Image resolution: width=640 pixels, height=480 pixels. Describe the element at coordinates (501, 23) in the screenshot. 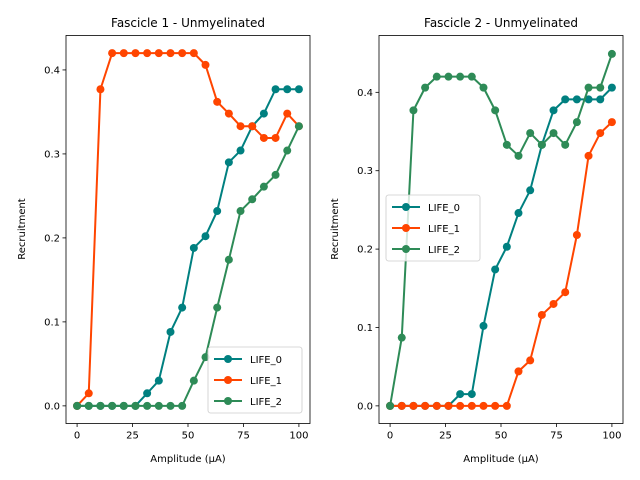

I see `chart-title: Fascicle 2 - Unmyelinated` at that location.